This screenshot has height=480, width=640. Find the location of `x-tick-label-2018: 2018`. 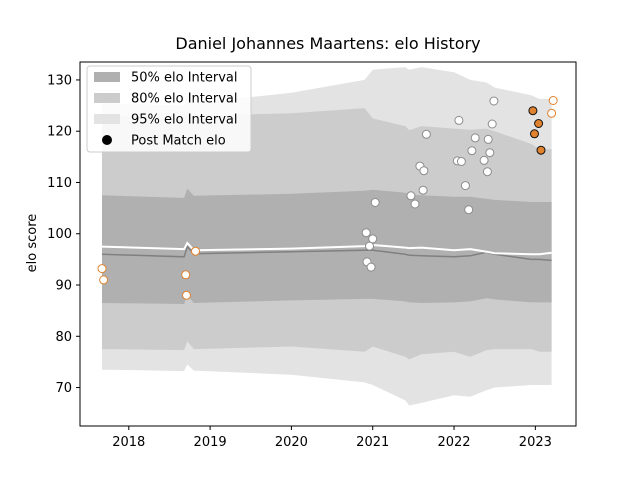

x-tick-label-2018: 2018 is located at coordinates (128, 442).